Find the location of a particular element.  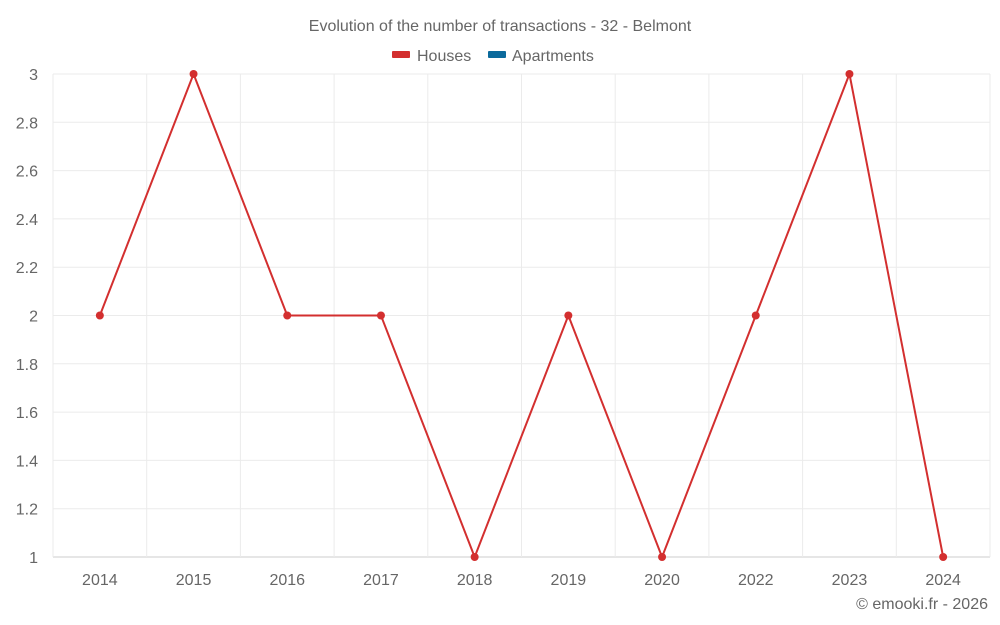

y-tick-label: 2.6 is located at coordinates (27, 172).